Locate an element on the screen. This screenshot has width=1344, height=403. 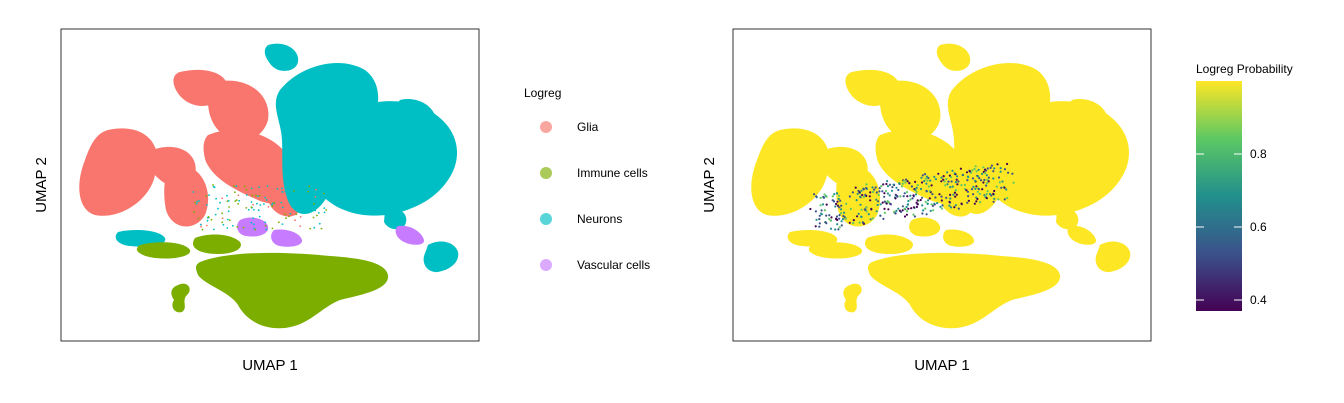
x-axis-label-2: UMAP 1 is located at coordinates (942, 365).